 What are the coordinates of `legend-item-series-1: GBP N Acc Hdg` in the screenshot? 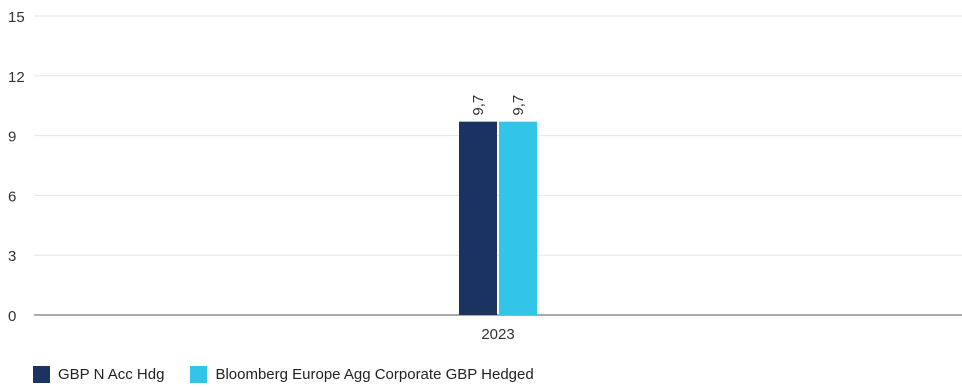 It's located at (98, 374).